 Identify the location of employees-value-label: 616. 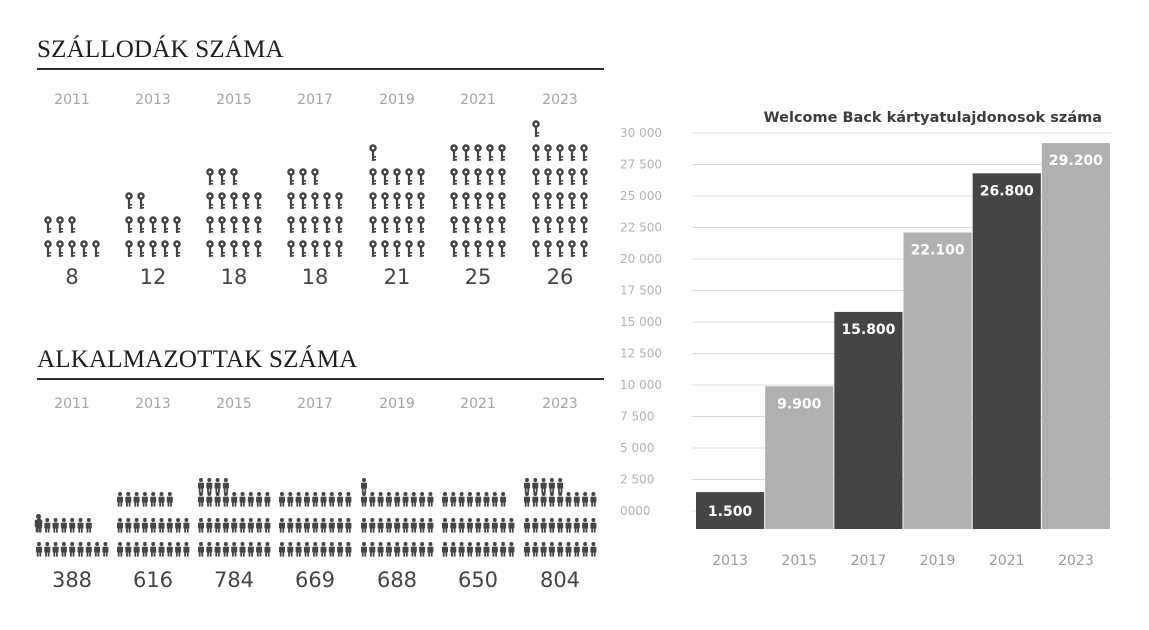
(153, 580).